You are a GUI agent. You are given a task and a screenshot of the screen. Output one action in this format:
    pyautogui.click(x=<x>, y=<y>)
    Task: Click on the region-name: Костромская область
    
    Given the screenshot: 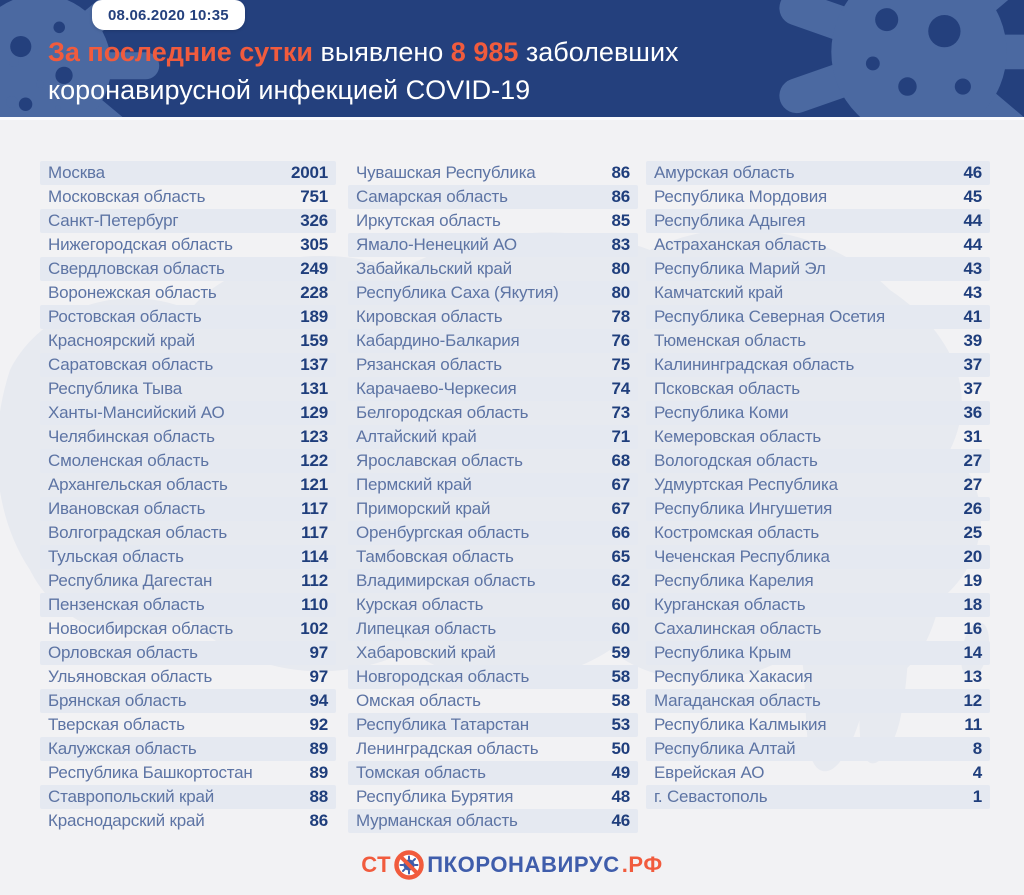 What is the action you would take?
    pyautogui.click(x=737, y=532)
    